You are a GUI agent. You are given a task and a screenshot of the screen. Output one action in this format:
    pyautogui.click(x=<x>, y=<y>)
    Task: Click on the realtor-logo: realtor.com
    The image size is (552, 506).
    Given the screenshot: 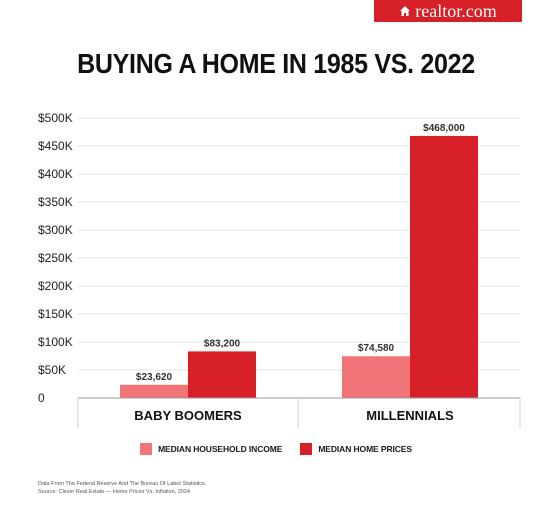 What is the action you would take?
    pyautogui.click(x=448, y=11)
    